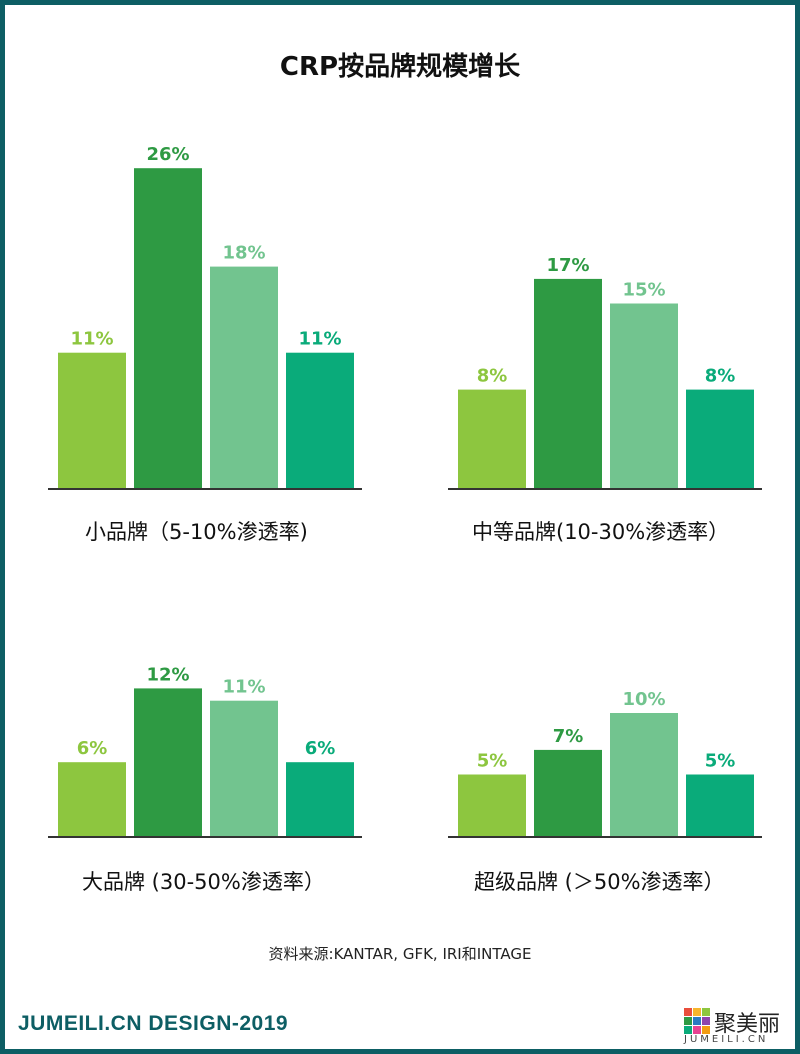 This screenshot has width=800, height=1054. What do you see at coordinates (567, 265) in the screenshot?
I see `data-label-1-1: 17%` at bounding box center [567, 265].